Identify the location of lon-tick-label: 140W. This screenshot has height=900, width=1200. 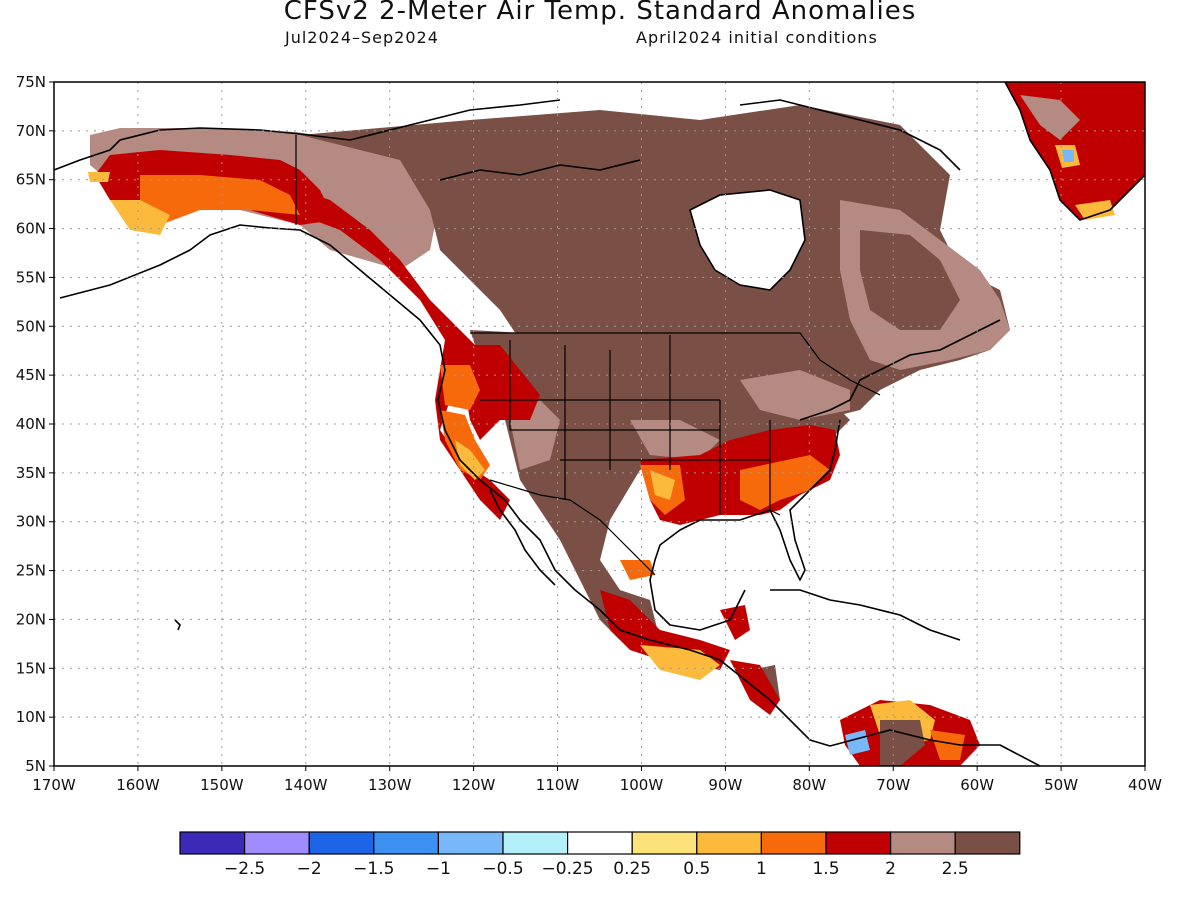
(306, 785).